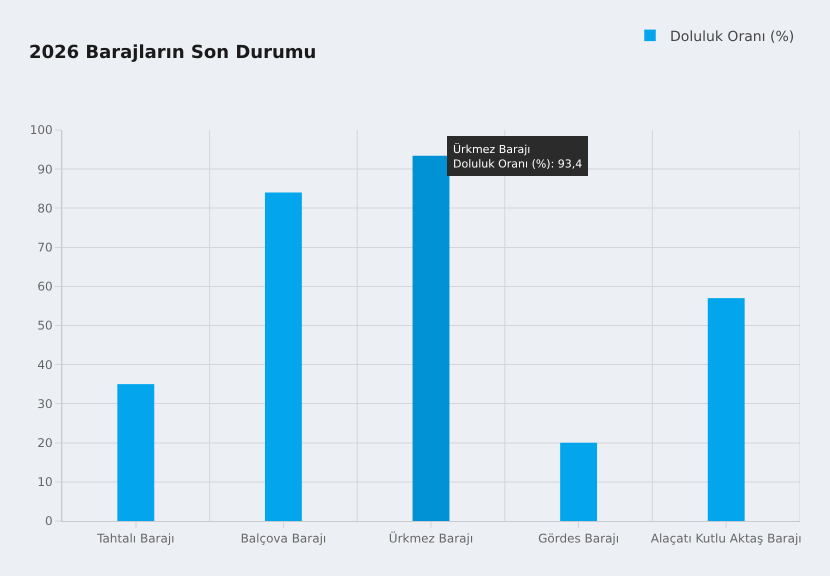 This screenshot has width=830, height=576. Describe the element at coordinates (135, 538) in the screenshot. I see `x-tick-label: Tahtalı Barajı` at that location.